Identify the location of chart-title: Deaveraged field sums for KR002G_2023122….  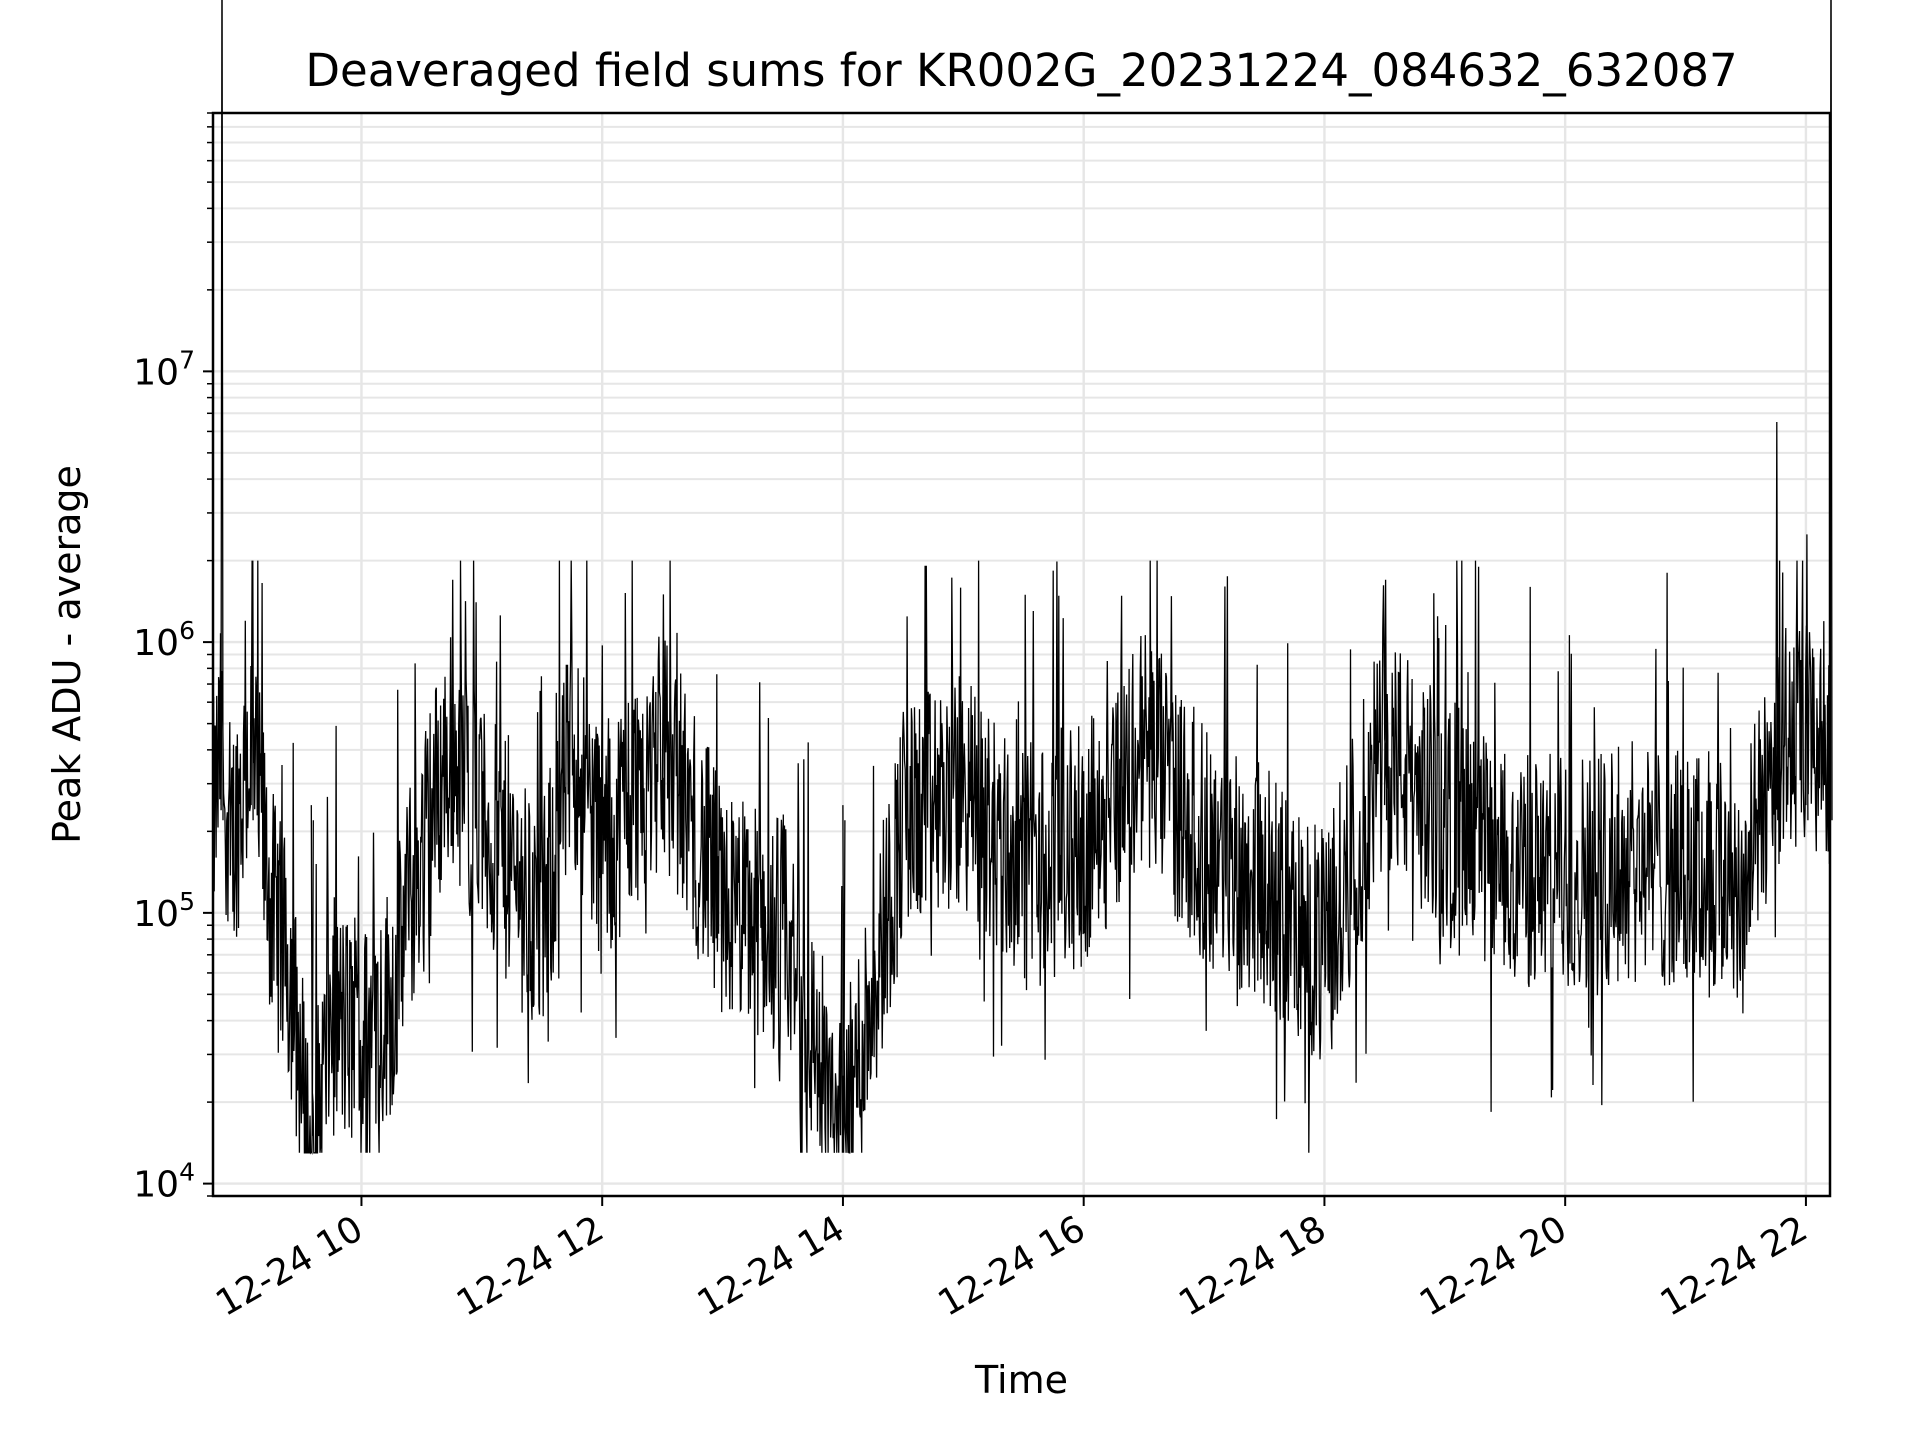
(1021, 70).